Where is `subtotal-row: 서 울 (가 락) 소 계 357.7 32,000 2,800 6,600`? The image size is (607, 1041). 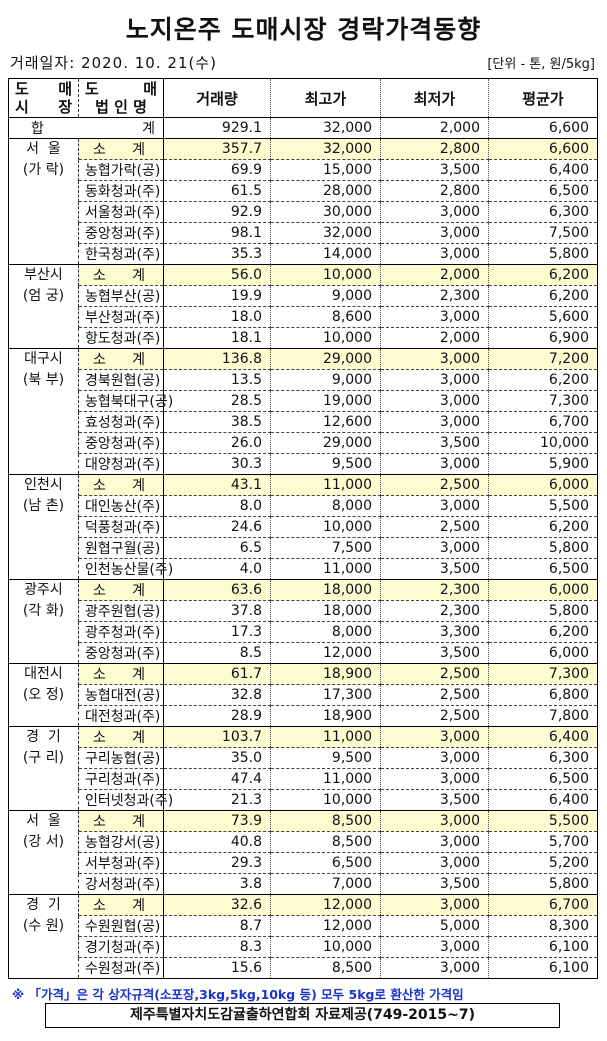 subtotal-row: 서 울 (가 락) 소 계 357.7 32,000 2,800 6,600 is located at coordinates (303, 201).